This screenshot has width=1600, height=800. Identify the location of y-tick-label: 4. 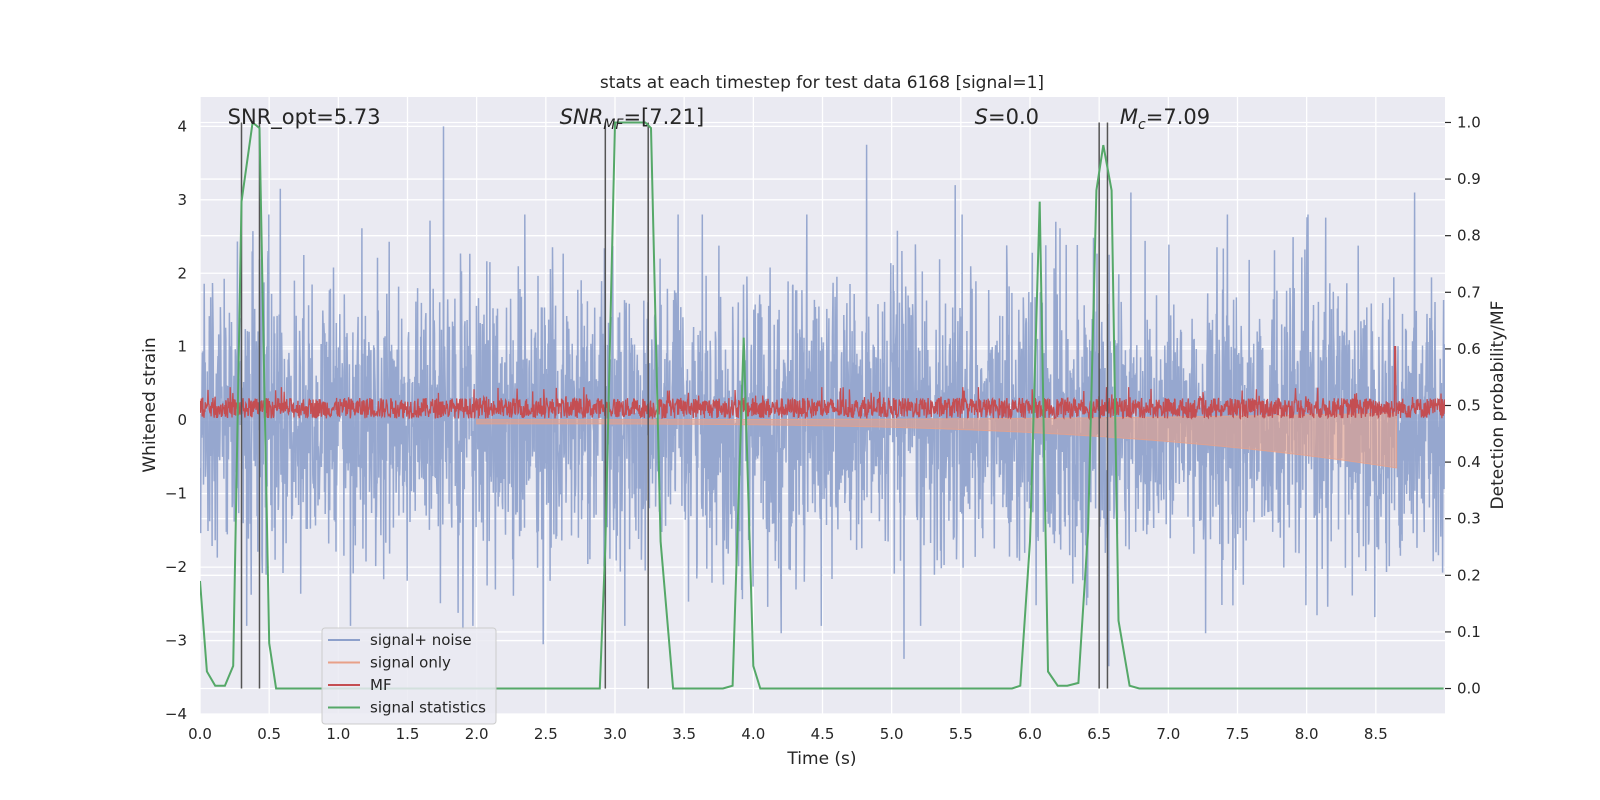
(182, 126).